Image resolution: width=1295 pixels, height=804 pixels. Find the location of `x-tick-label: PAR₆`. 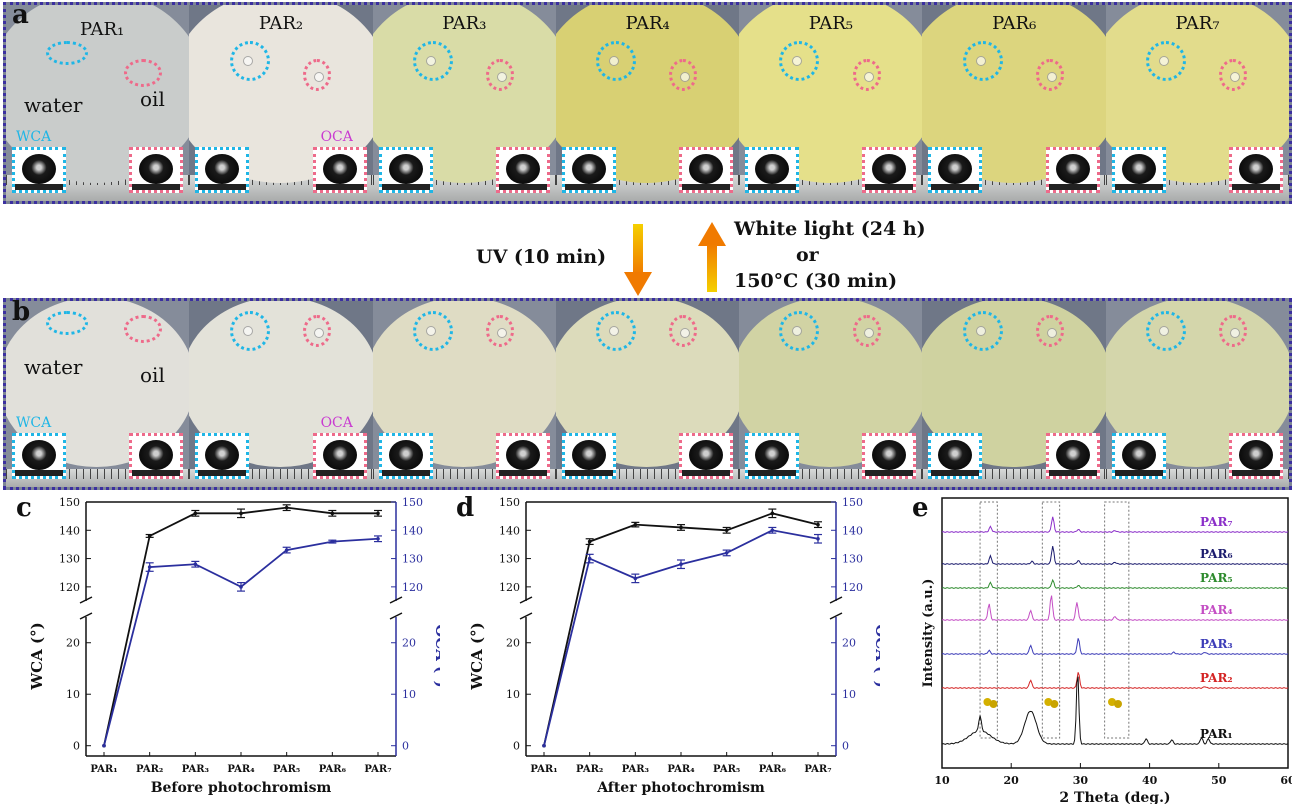

x-tick-label: PAR₆ is located at coordinates (333, 769).